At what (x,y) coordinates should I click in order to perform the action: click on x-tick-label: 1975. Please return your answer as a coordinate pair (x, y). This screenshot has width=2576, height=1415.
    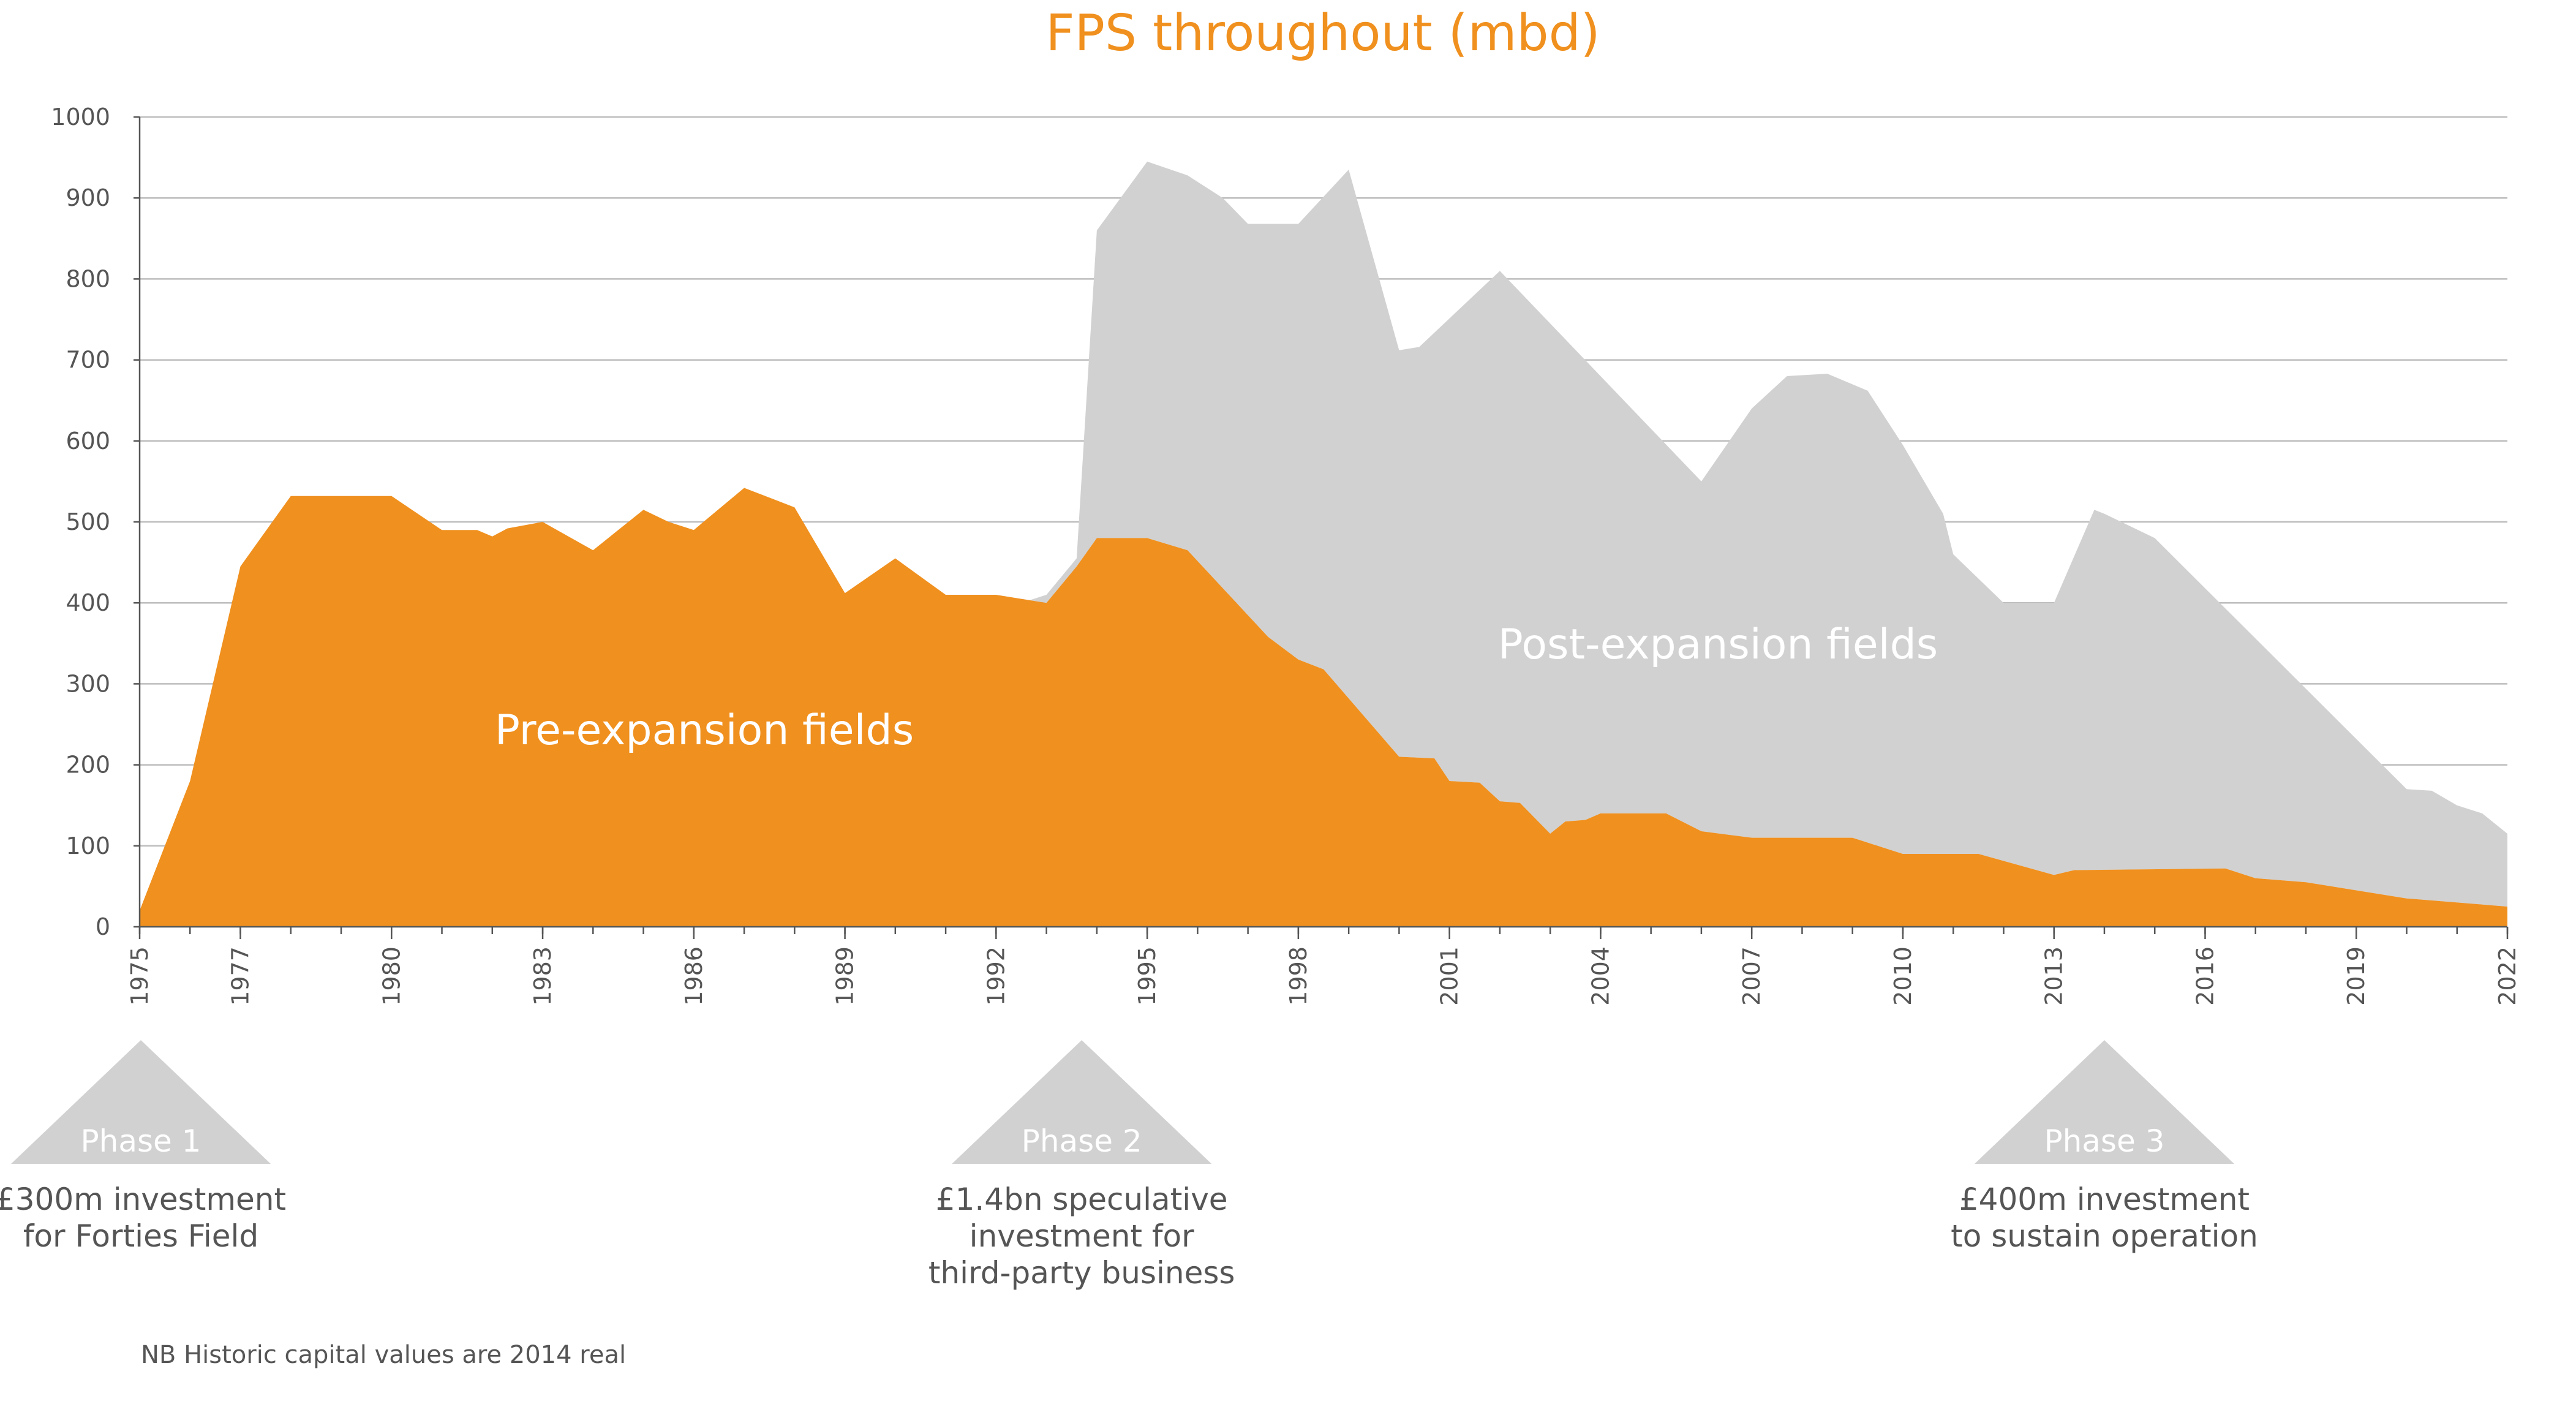
    Looking at the image, I should click on (139, 976).